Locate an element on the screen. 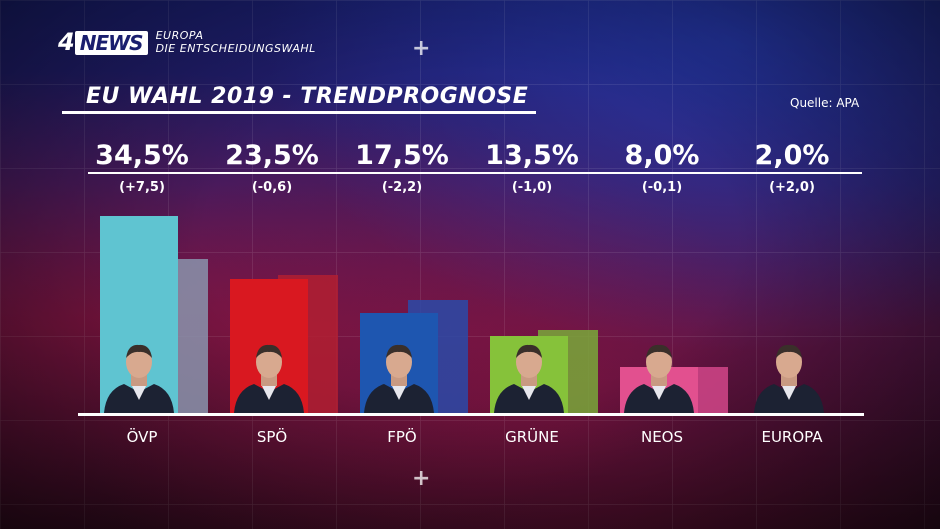 The image size is (940, 529). program-line-1: EUROPA is located at coordinates (179, 35).